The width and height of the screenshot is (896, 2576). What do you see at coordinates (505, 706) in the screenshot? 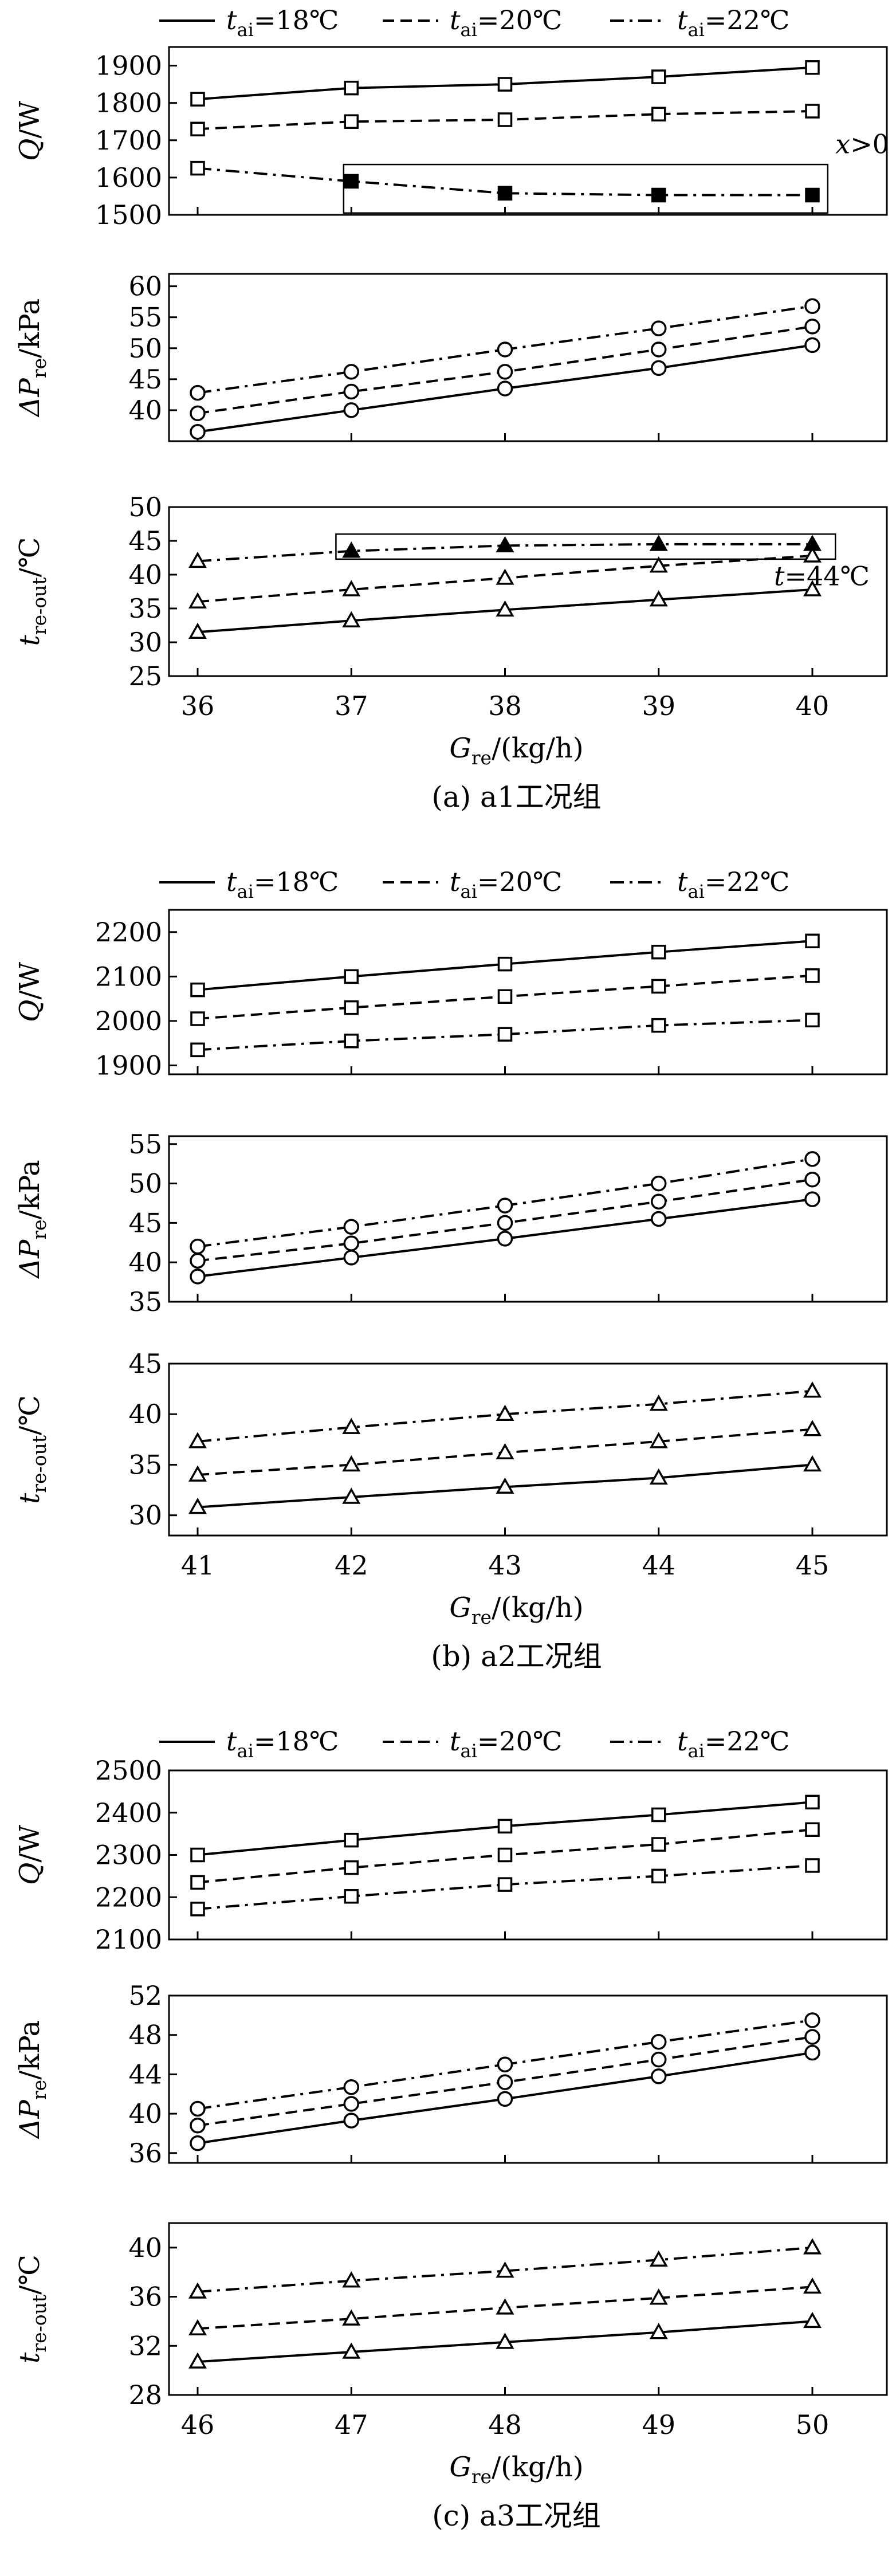
I see `x-tick-label: 38` at bounding box center [505, 706].